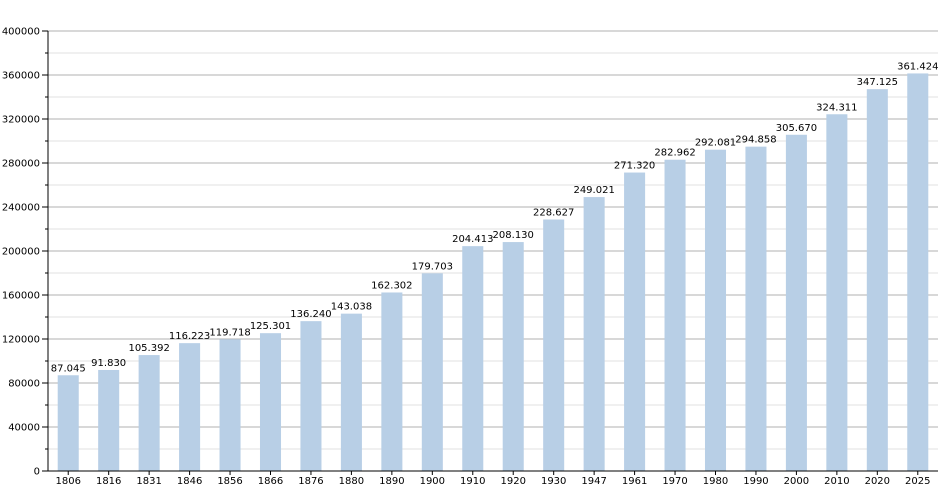  What do you see at coordinates (917, 481) in the screenshot?
I see `x-tick-label: 2025` at bounding box center [917, 481].